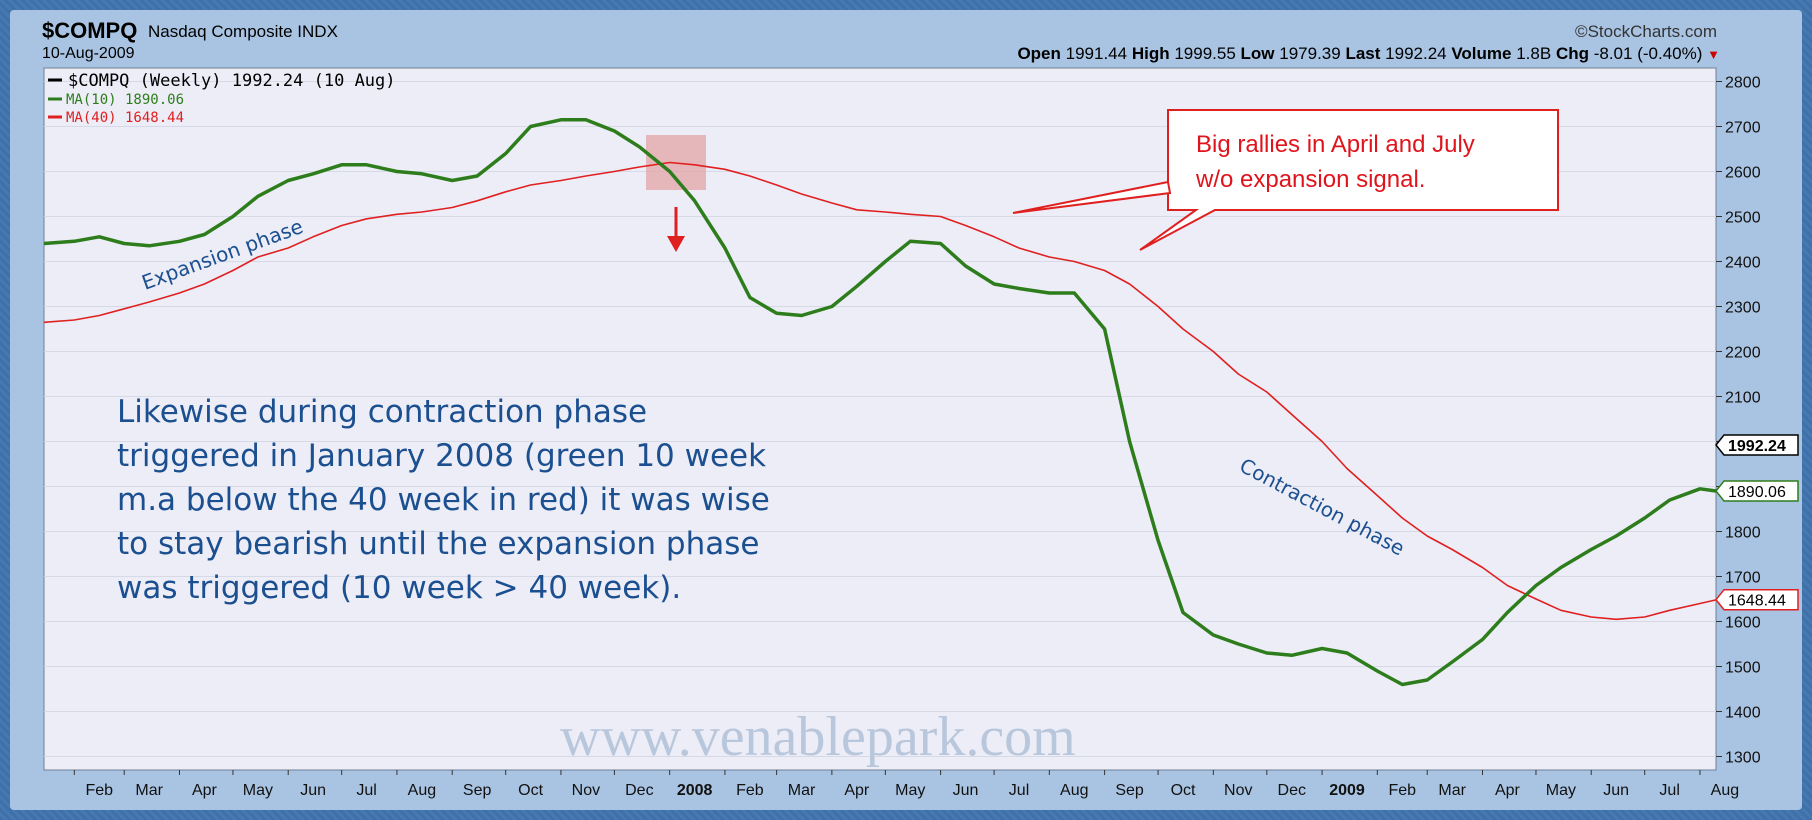 This screenshot has width=1812, height=820. I want to click on callout-line2: w/o expansion signal., so click(1310, 179).